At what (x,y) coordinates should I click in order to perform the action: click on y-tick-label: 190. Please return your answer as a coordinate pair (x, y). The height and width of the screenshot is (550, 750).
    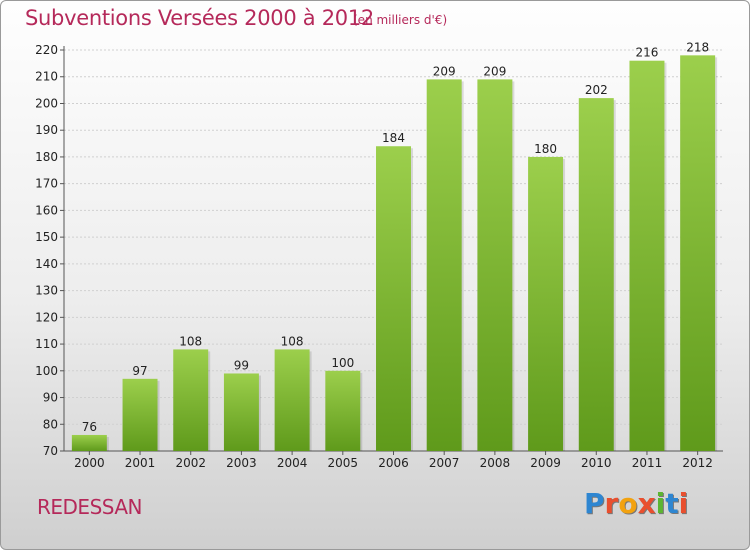
    Looking at the image, I should click on (46, 130).